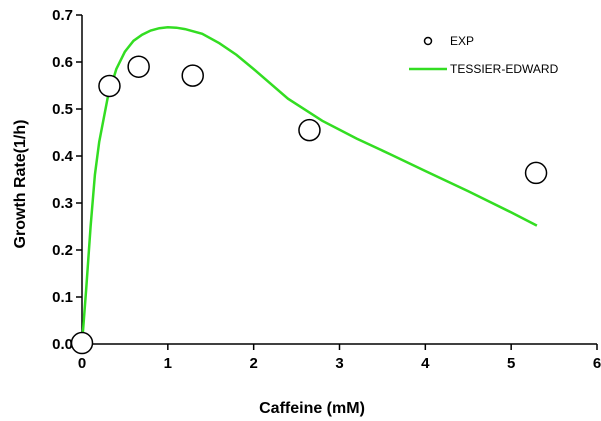 This screenshot has width=601, height=421. I want to click on y-tick-label: 0.0, so click(62, 344).